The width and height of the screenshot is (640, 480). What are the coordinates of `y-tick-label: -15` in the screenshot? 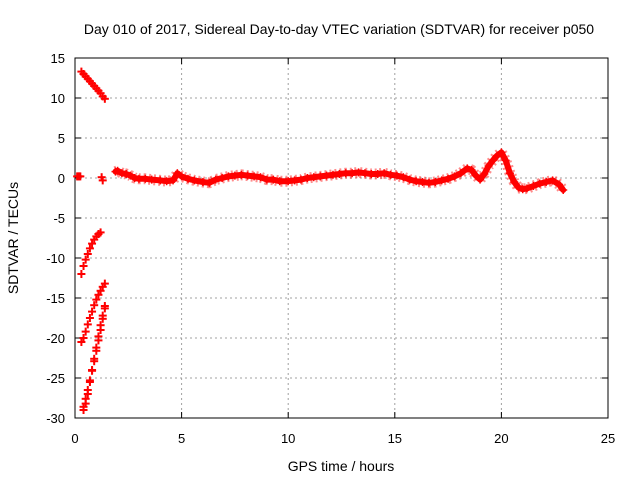 It's located at (55, 298).